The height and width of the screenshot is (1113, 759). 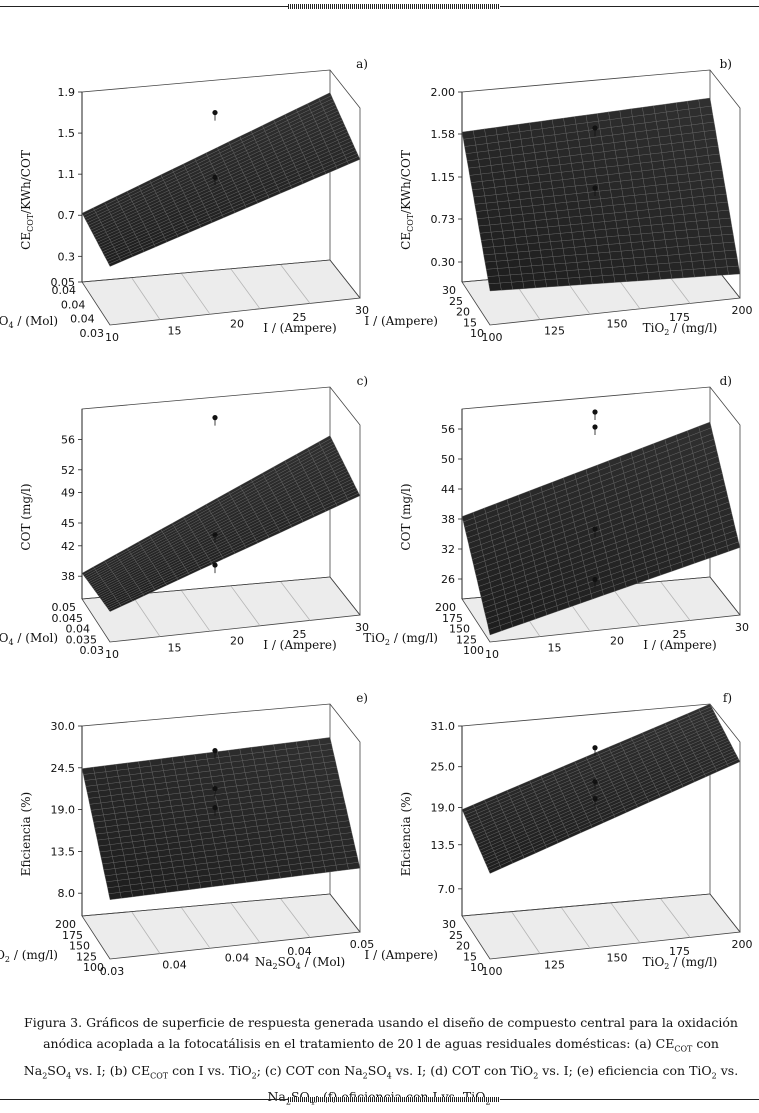 I want to click on z-tick-label: 52, so click(x=68, y=470).